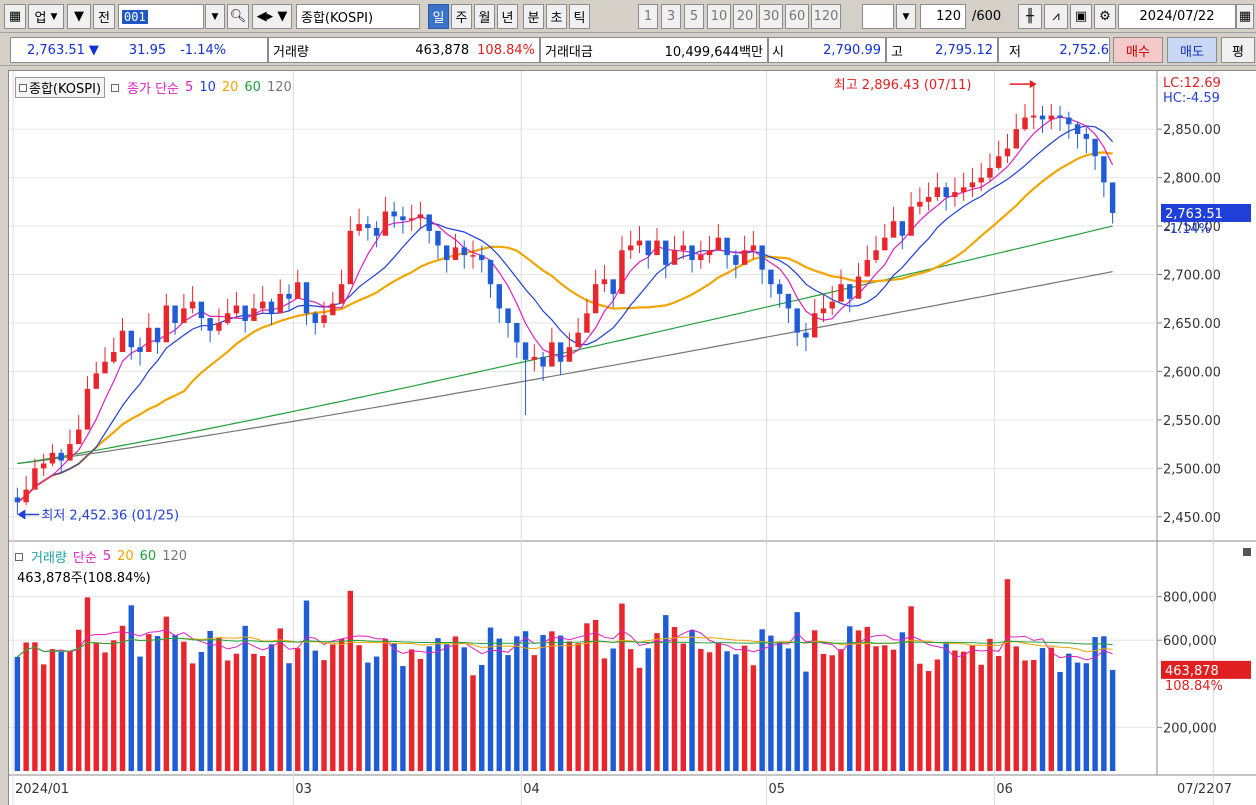 This screenshot has width=1256, height=805. I want to click on code-input: 001, so click(161, 16).